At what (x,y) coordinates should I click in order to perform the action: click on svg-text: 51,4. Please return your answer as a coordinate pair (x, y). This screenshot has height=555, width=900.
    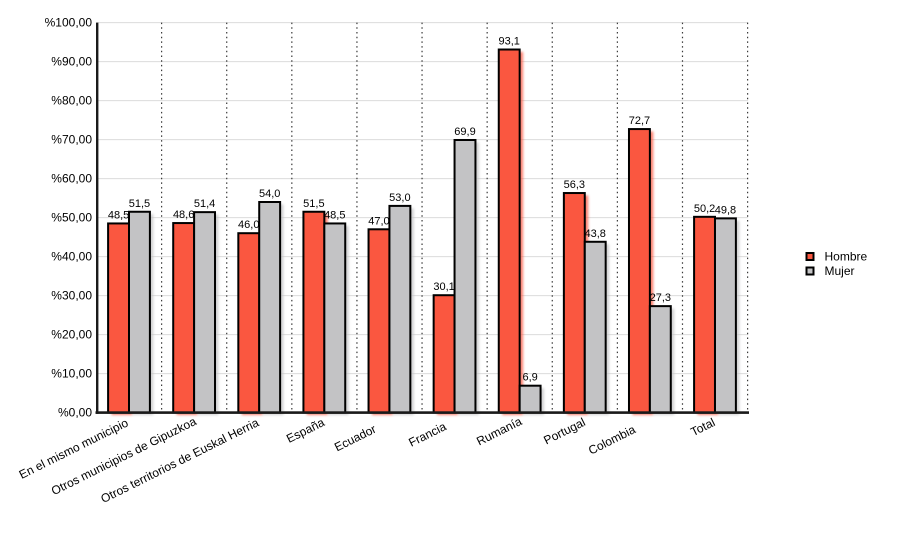
    Looking at the image, I should click on (204, 204).